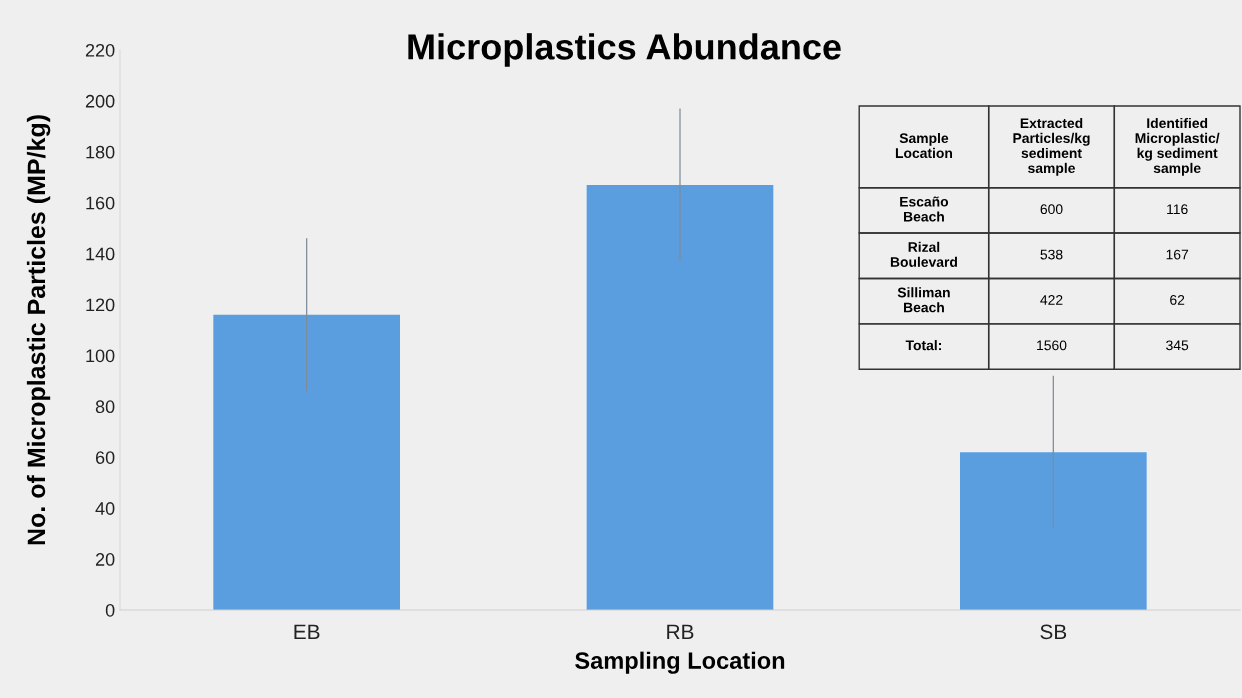 Image resolution: width=1242 pixels, height=698 pixels. Describe the element at coordinates (100, 50) in the screenshot. I see `y-tick-label: 220` at that location.